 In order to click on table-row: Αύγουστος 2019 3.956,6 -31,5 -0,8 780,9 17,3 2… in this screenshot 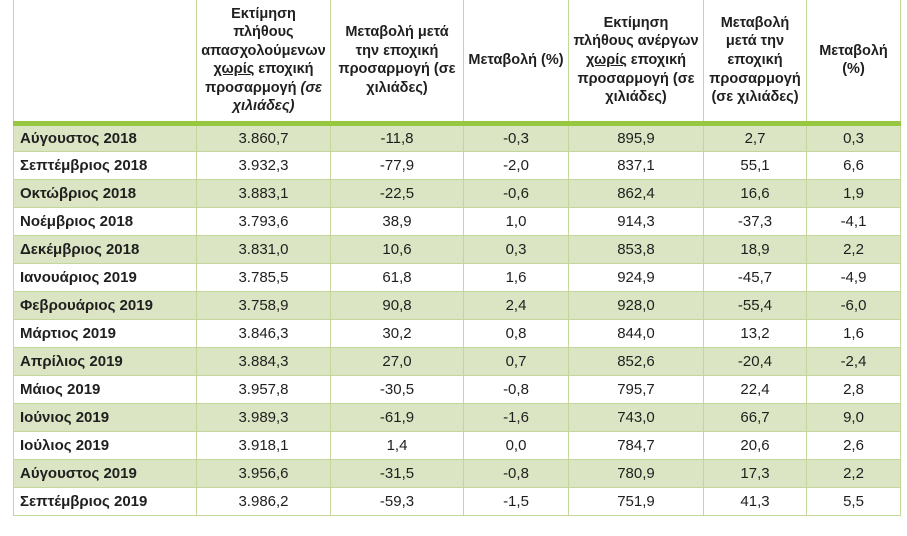, I will do `click(457, 473)`.